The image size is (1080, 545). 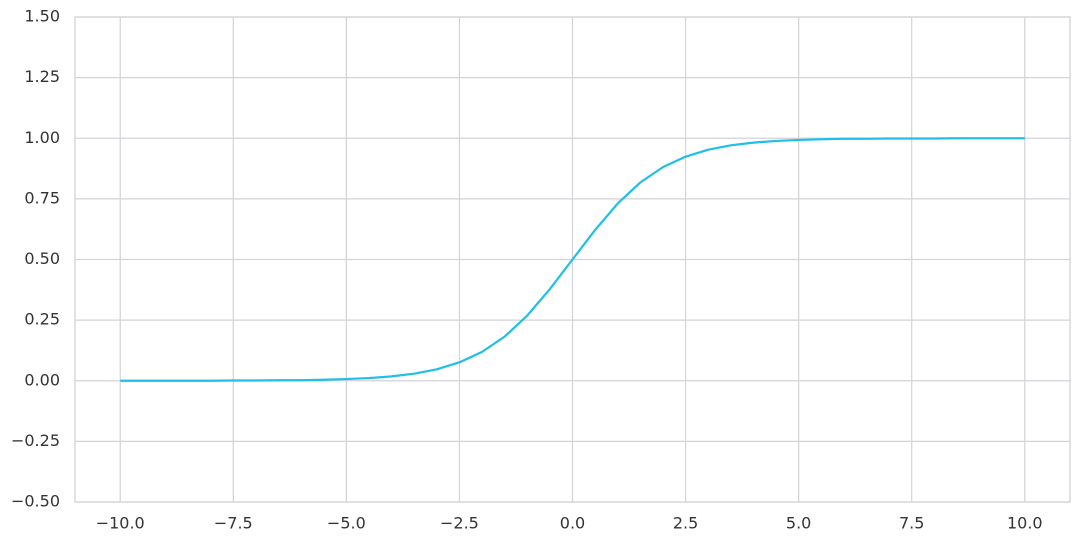 What do you see at coordinates (120, 523) in the screenshot?
I see `x-tick-label: −10.0` at bounding box center [120, 523].